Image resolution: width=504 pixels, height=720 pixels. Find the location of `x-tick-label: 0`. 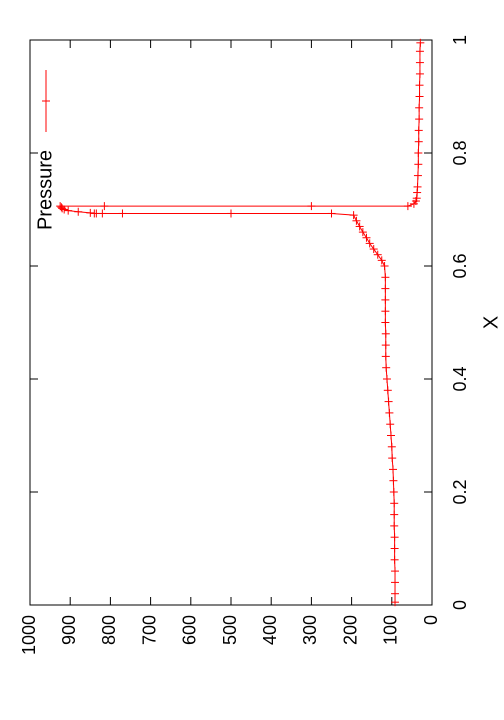

x-tick-label: 0 is located at coordinates (460, 605).